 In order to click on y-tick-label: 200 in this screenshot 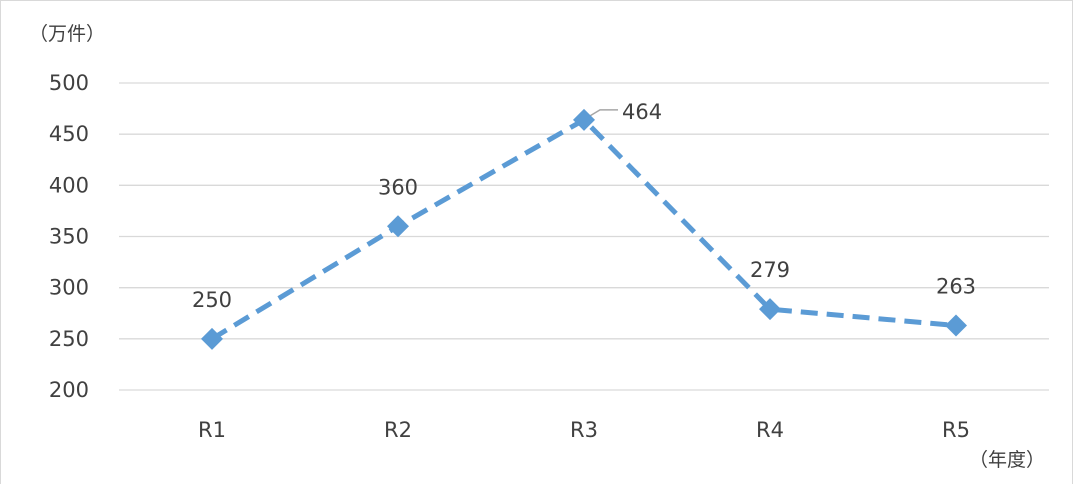, I will do `click(69, 390)`.